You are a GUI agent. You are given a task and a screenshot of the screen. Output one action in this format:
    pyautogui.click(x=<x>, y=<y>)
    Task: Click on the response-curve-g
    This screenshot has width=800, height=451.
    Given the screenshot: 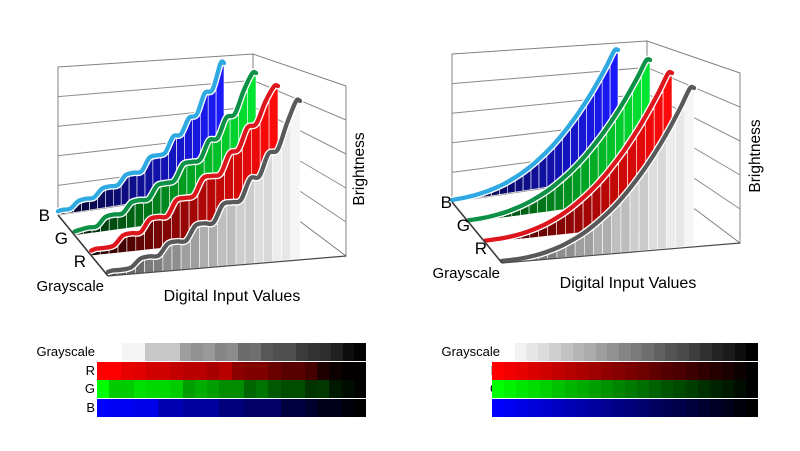 What is the action you would take?
    pyautogui.click(x=559, y=139)
    